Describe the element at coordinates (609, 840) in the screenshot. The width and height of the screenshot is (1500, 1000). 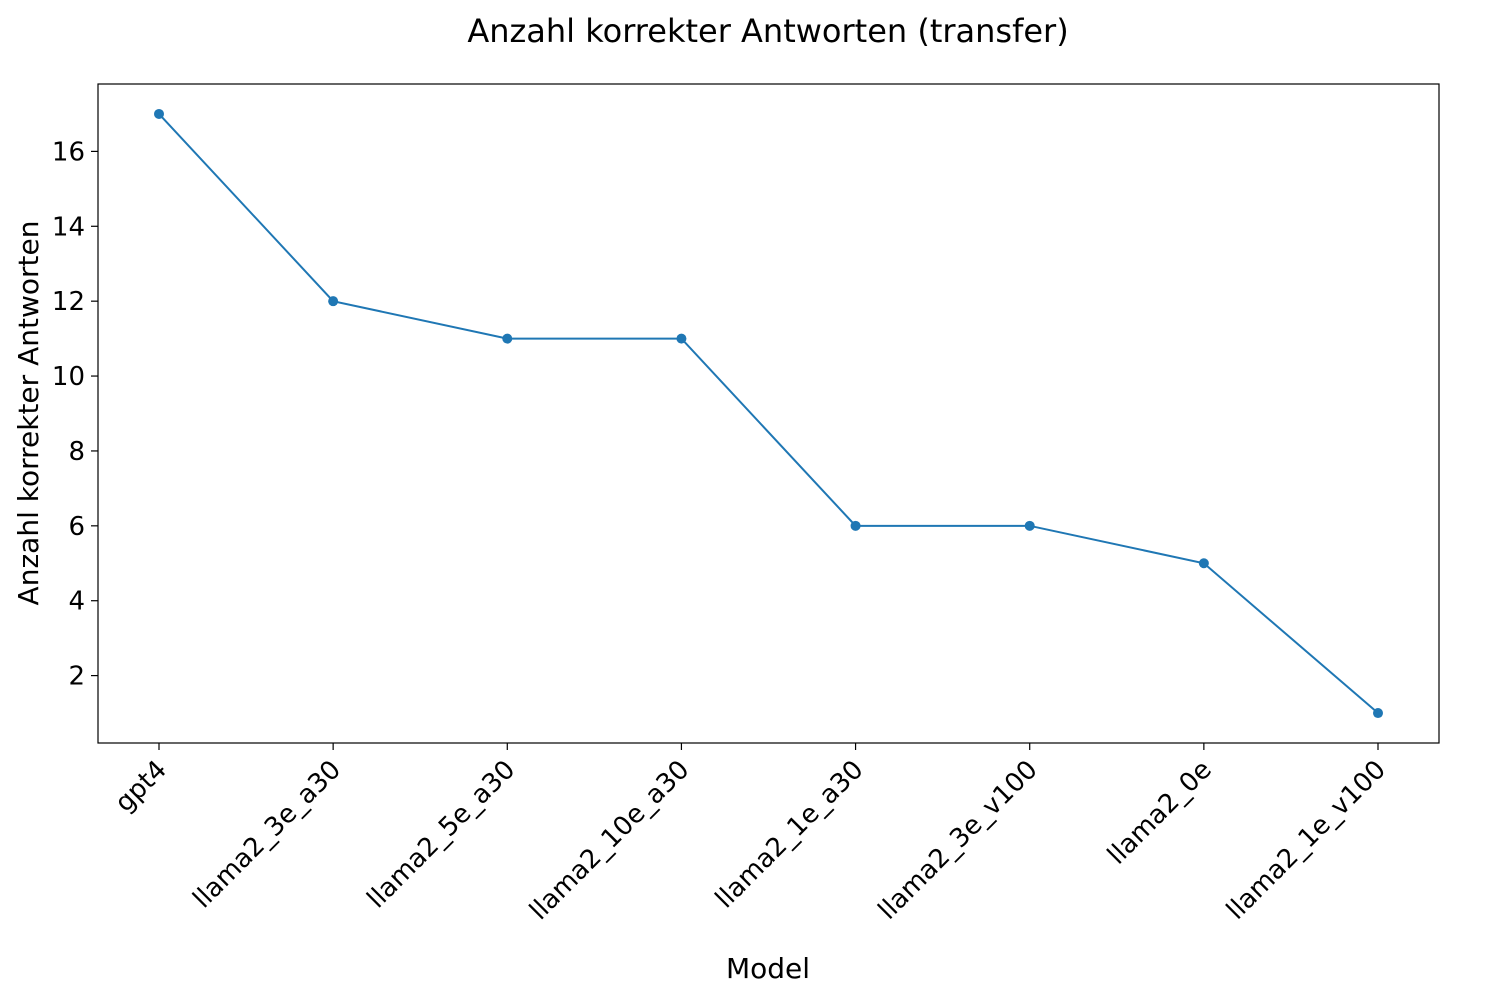
I see `x-tick-label: llama2_10e_a30` at that location.